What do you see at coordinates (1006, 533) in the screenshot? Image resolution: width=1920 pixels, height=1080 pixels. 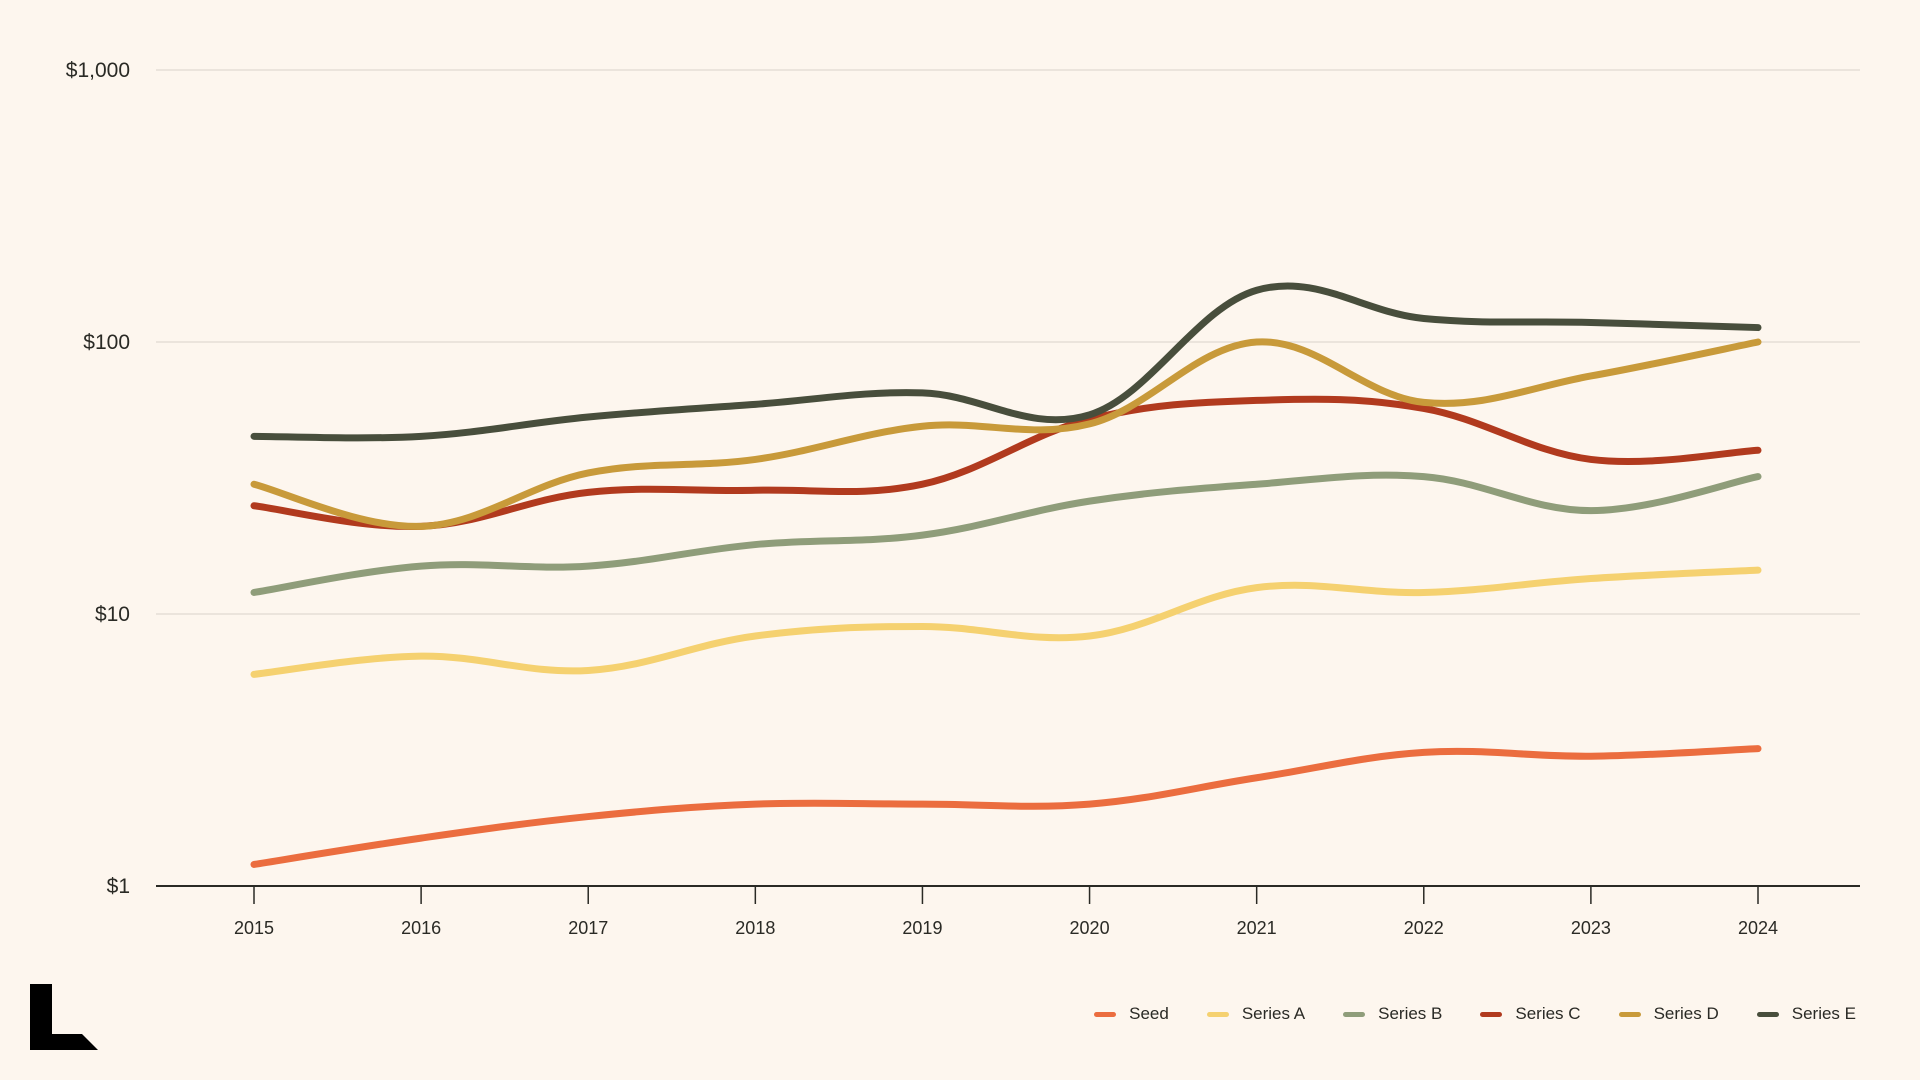 I see `series-line-series-b` at bounding box center [1006, 533].